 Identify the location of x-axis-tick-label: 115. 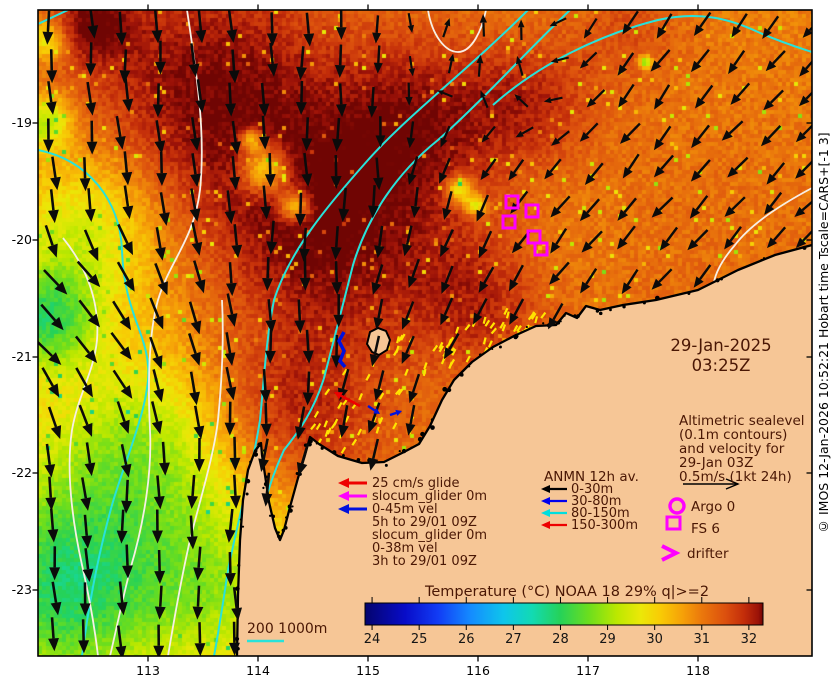
(368, 670).